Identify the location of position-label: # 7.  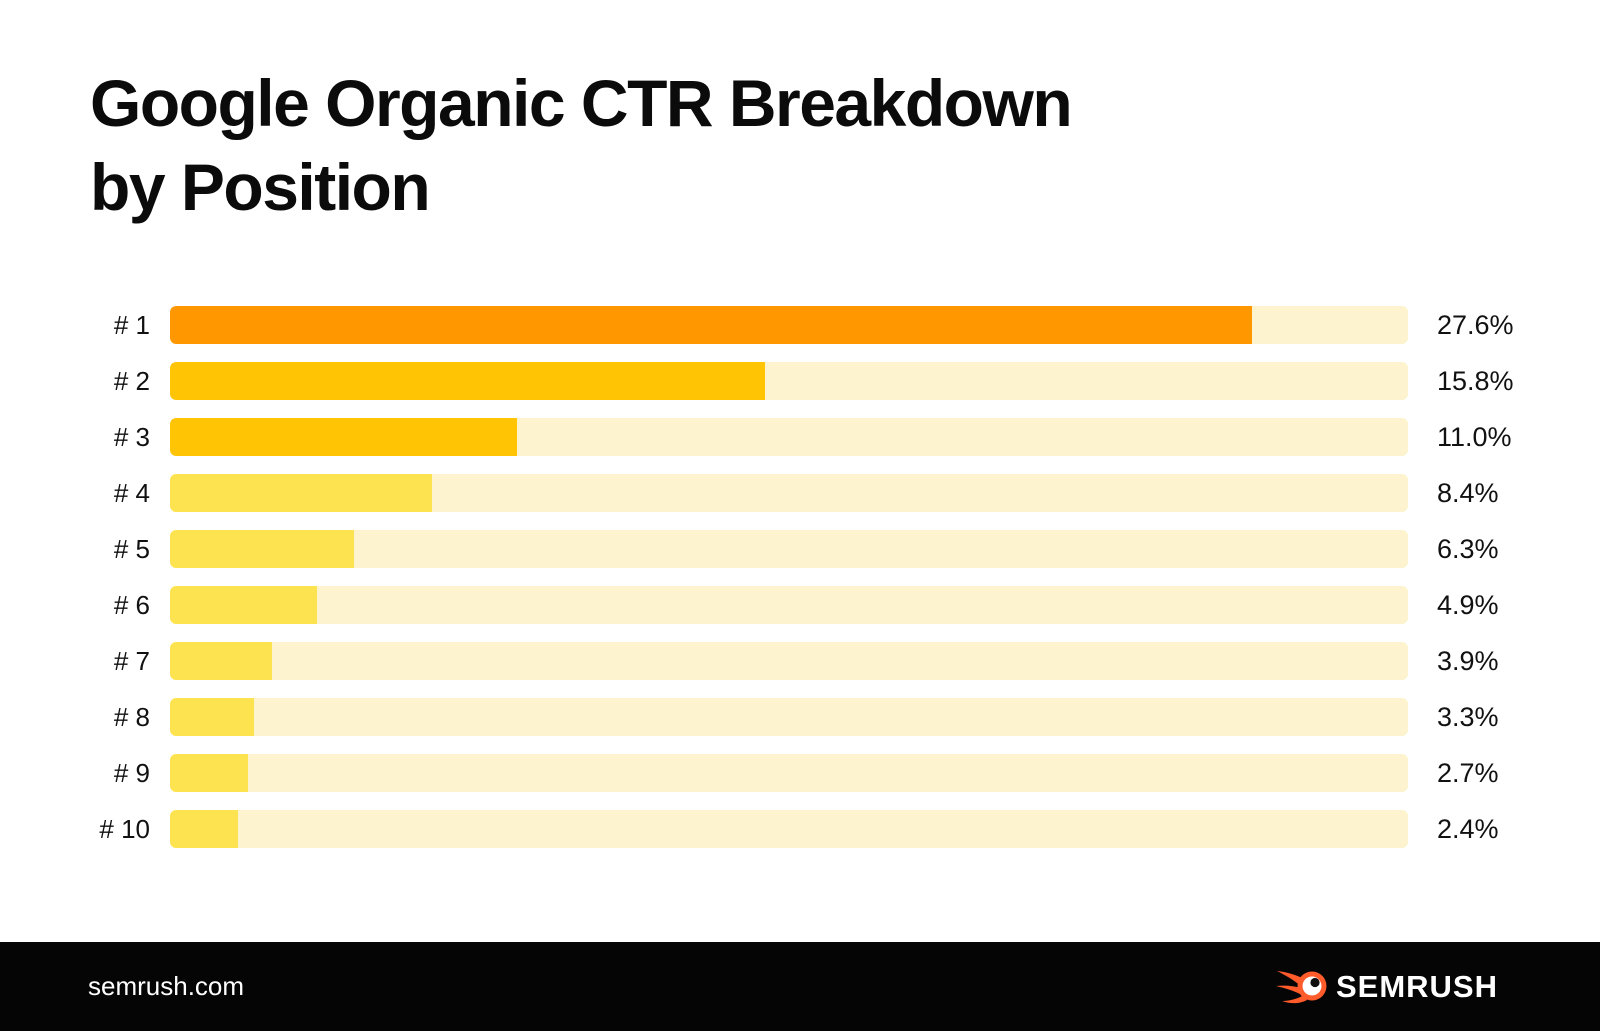
(131, 660).